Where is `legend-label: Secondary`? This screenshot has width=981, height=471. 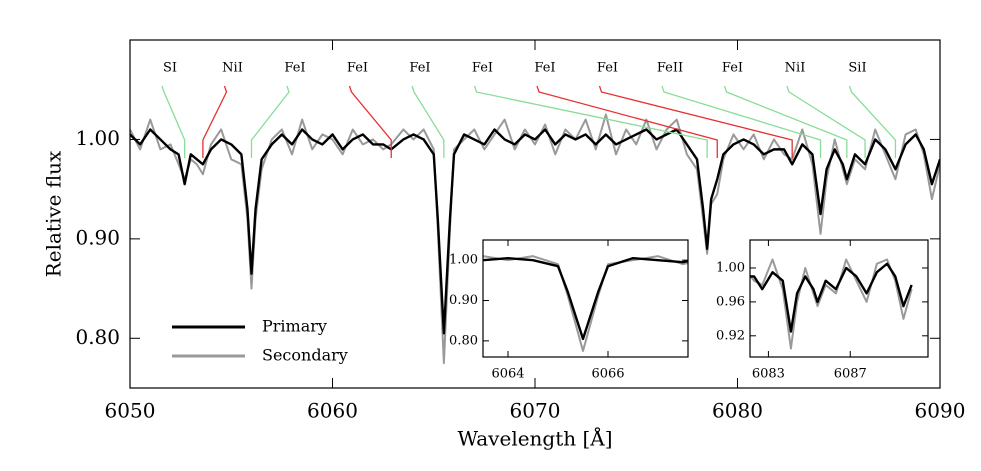
legend-label: Secondary is located at coordinates (305, 355).